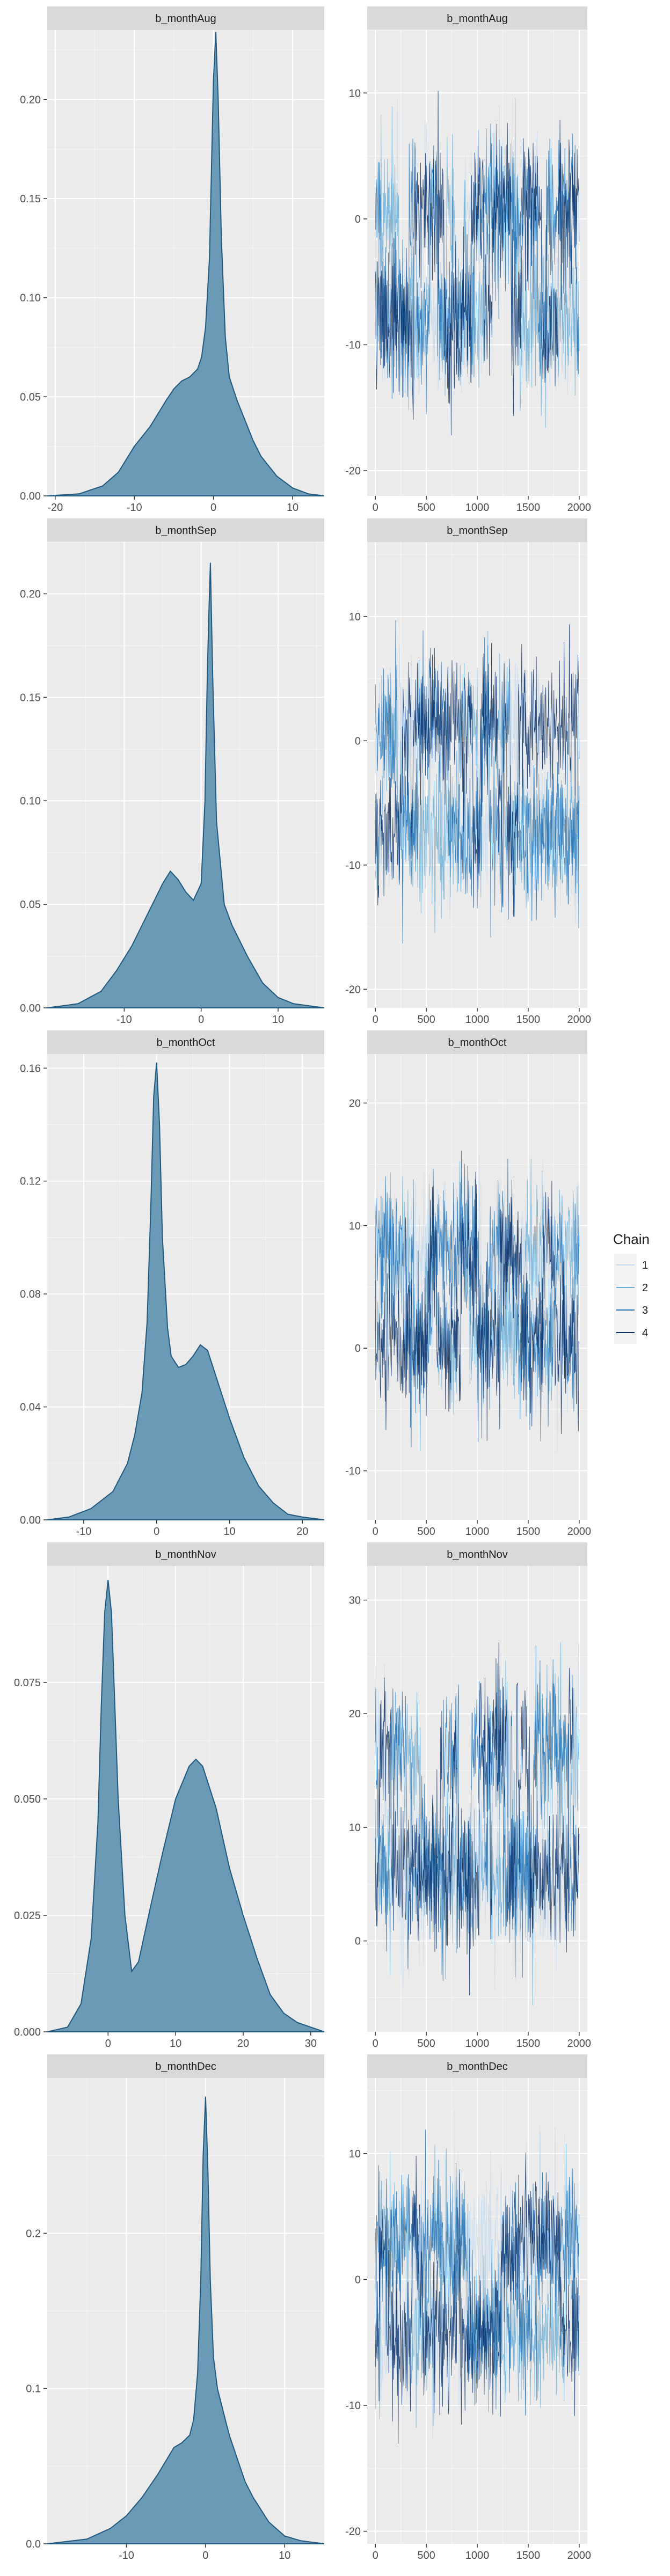 The image size is (670, 2576). I want to click on density-panel: b_monthNov 0 10 20 30 0.000 0.025 0.050 0.075, so click(169, 1796).